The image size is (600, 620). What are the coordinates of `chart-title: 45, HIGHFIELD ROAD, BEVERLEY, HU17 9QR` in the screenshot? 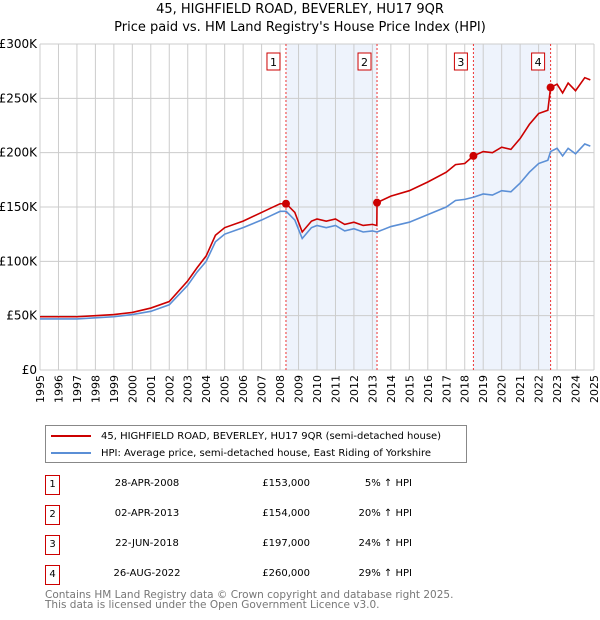 It's located at (300, 9).